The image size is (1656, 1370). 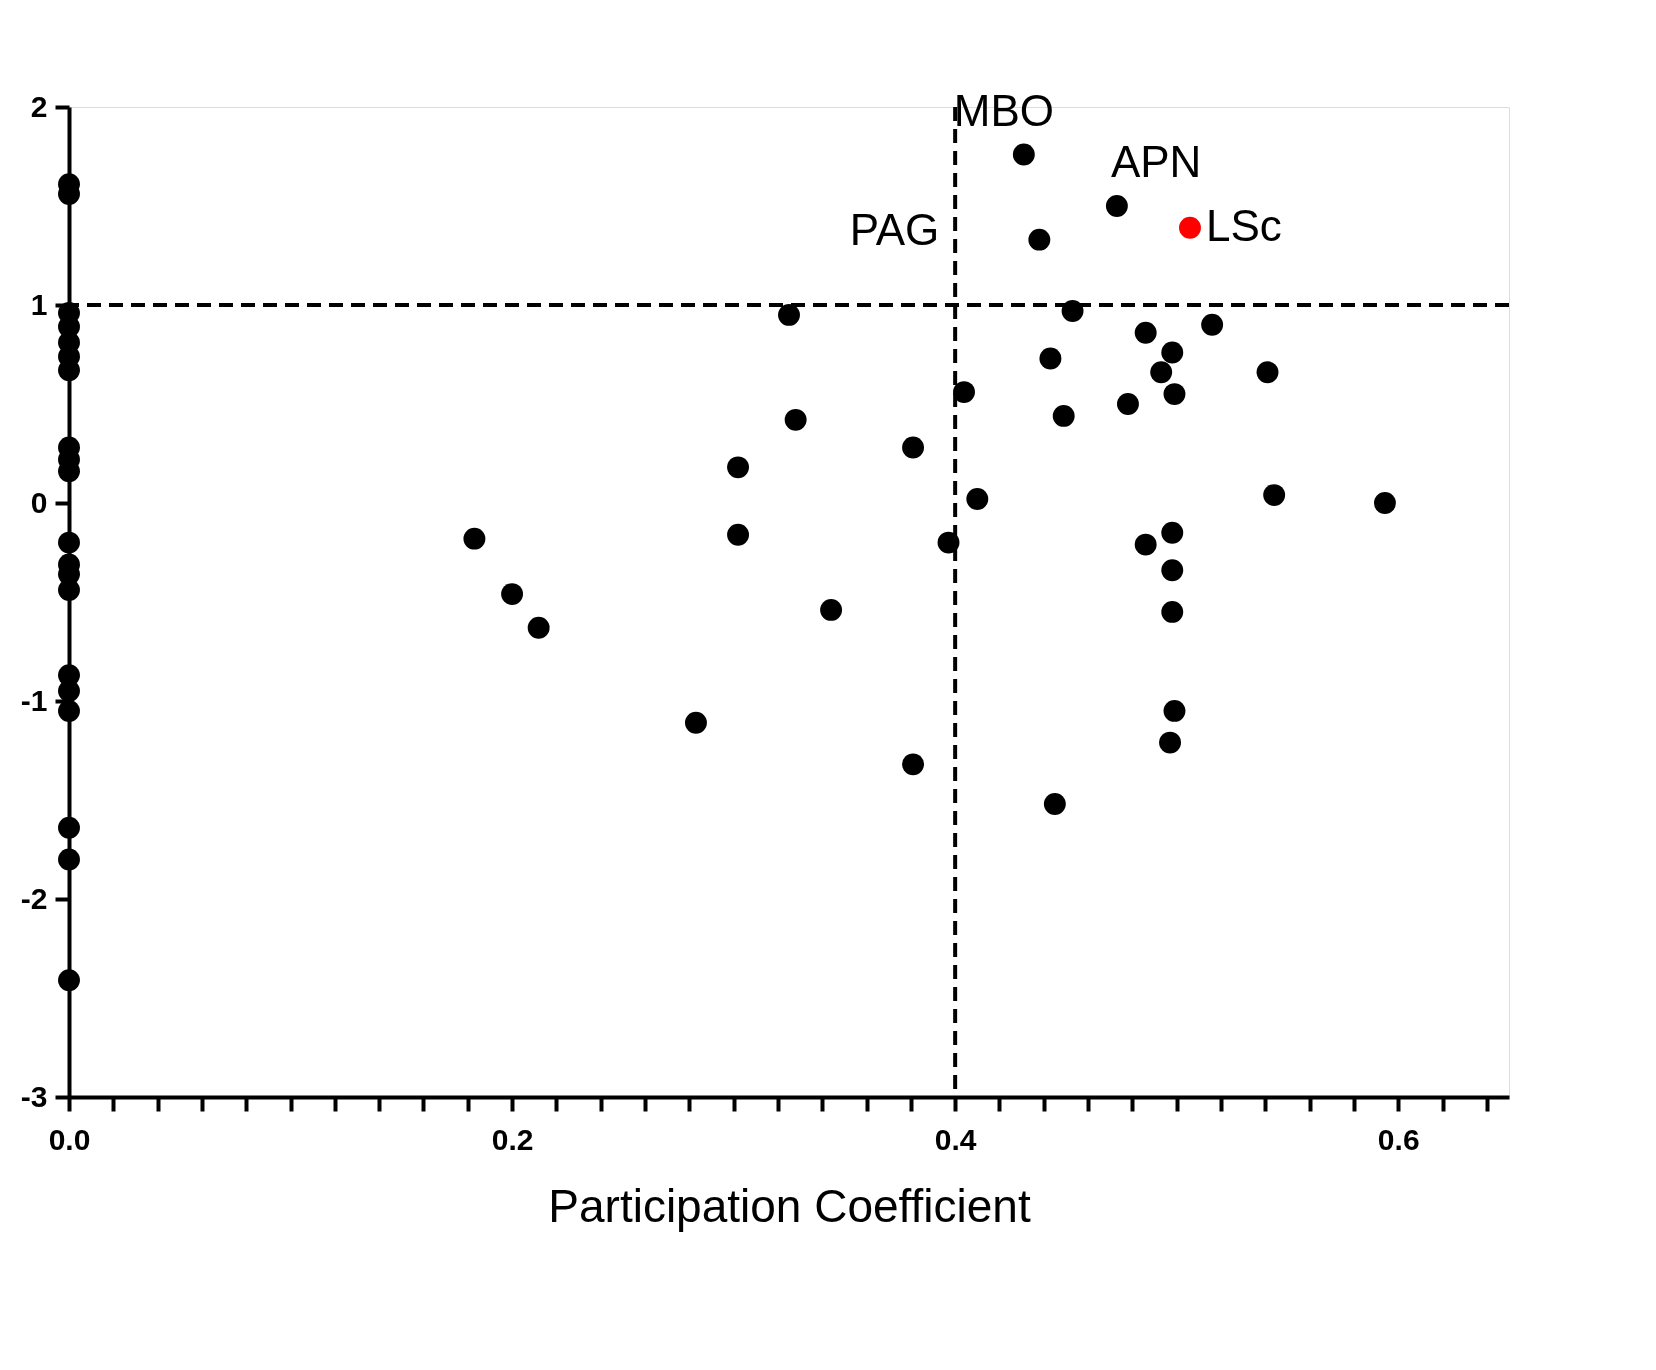 I want to click on x-tick-label: 0.6, so click(x=1398, y=1139).